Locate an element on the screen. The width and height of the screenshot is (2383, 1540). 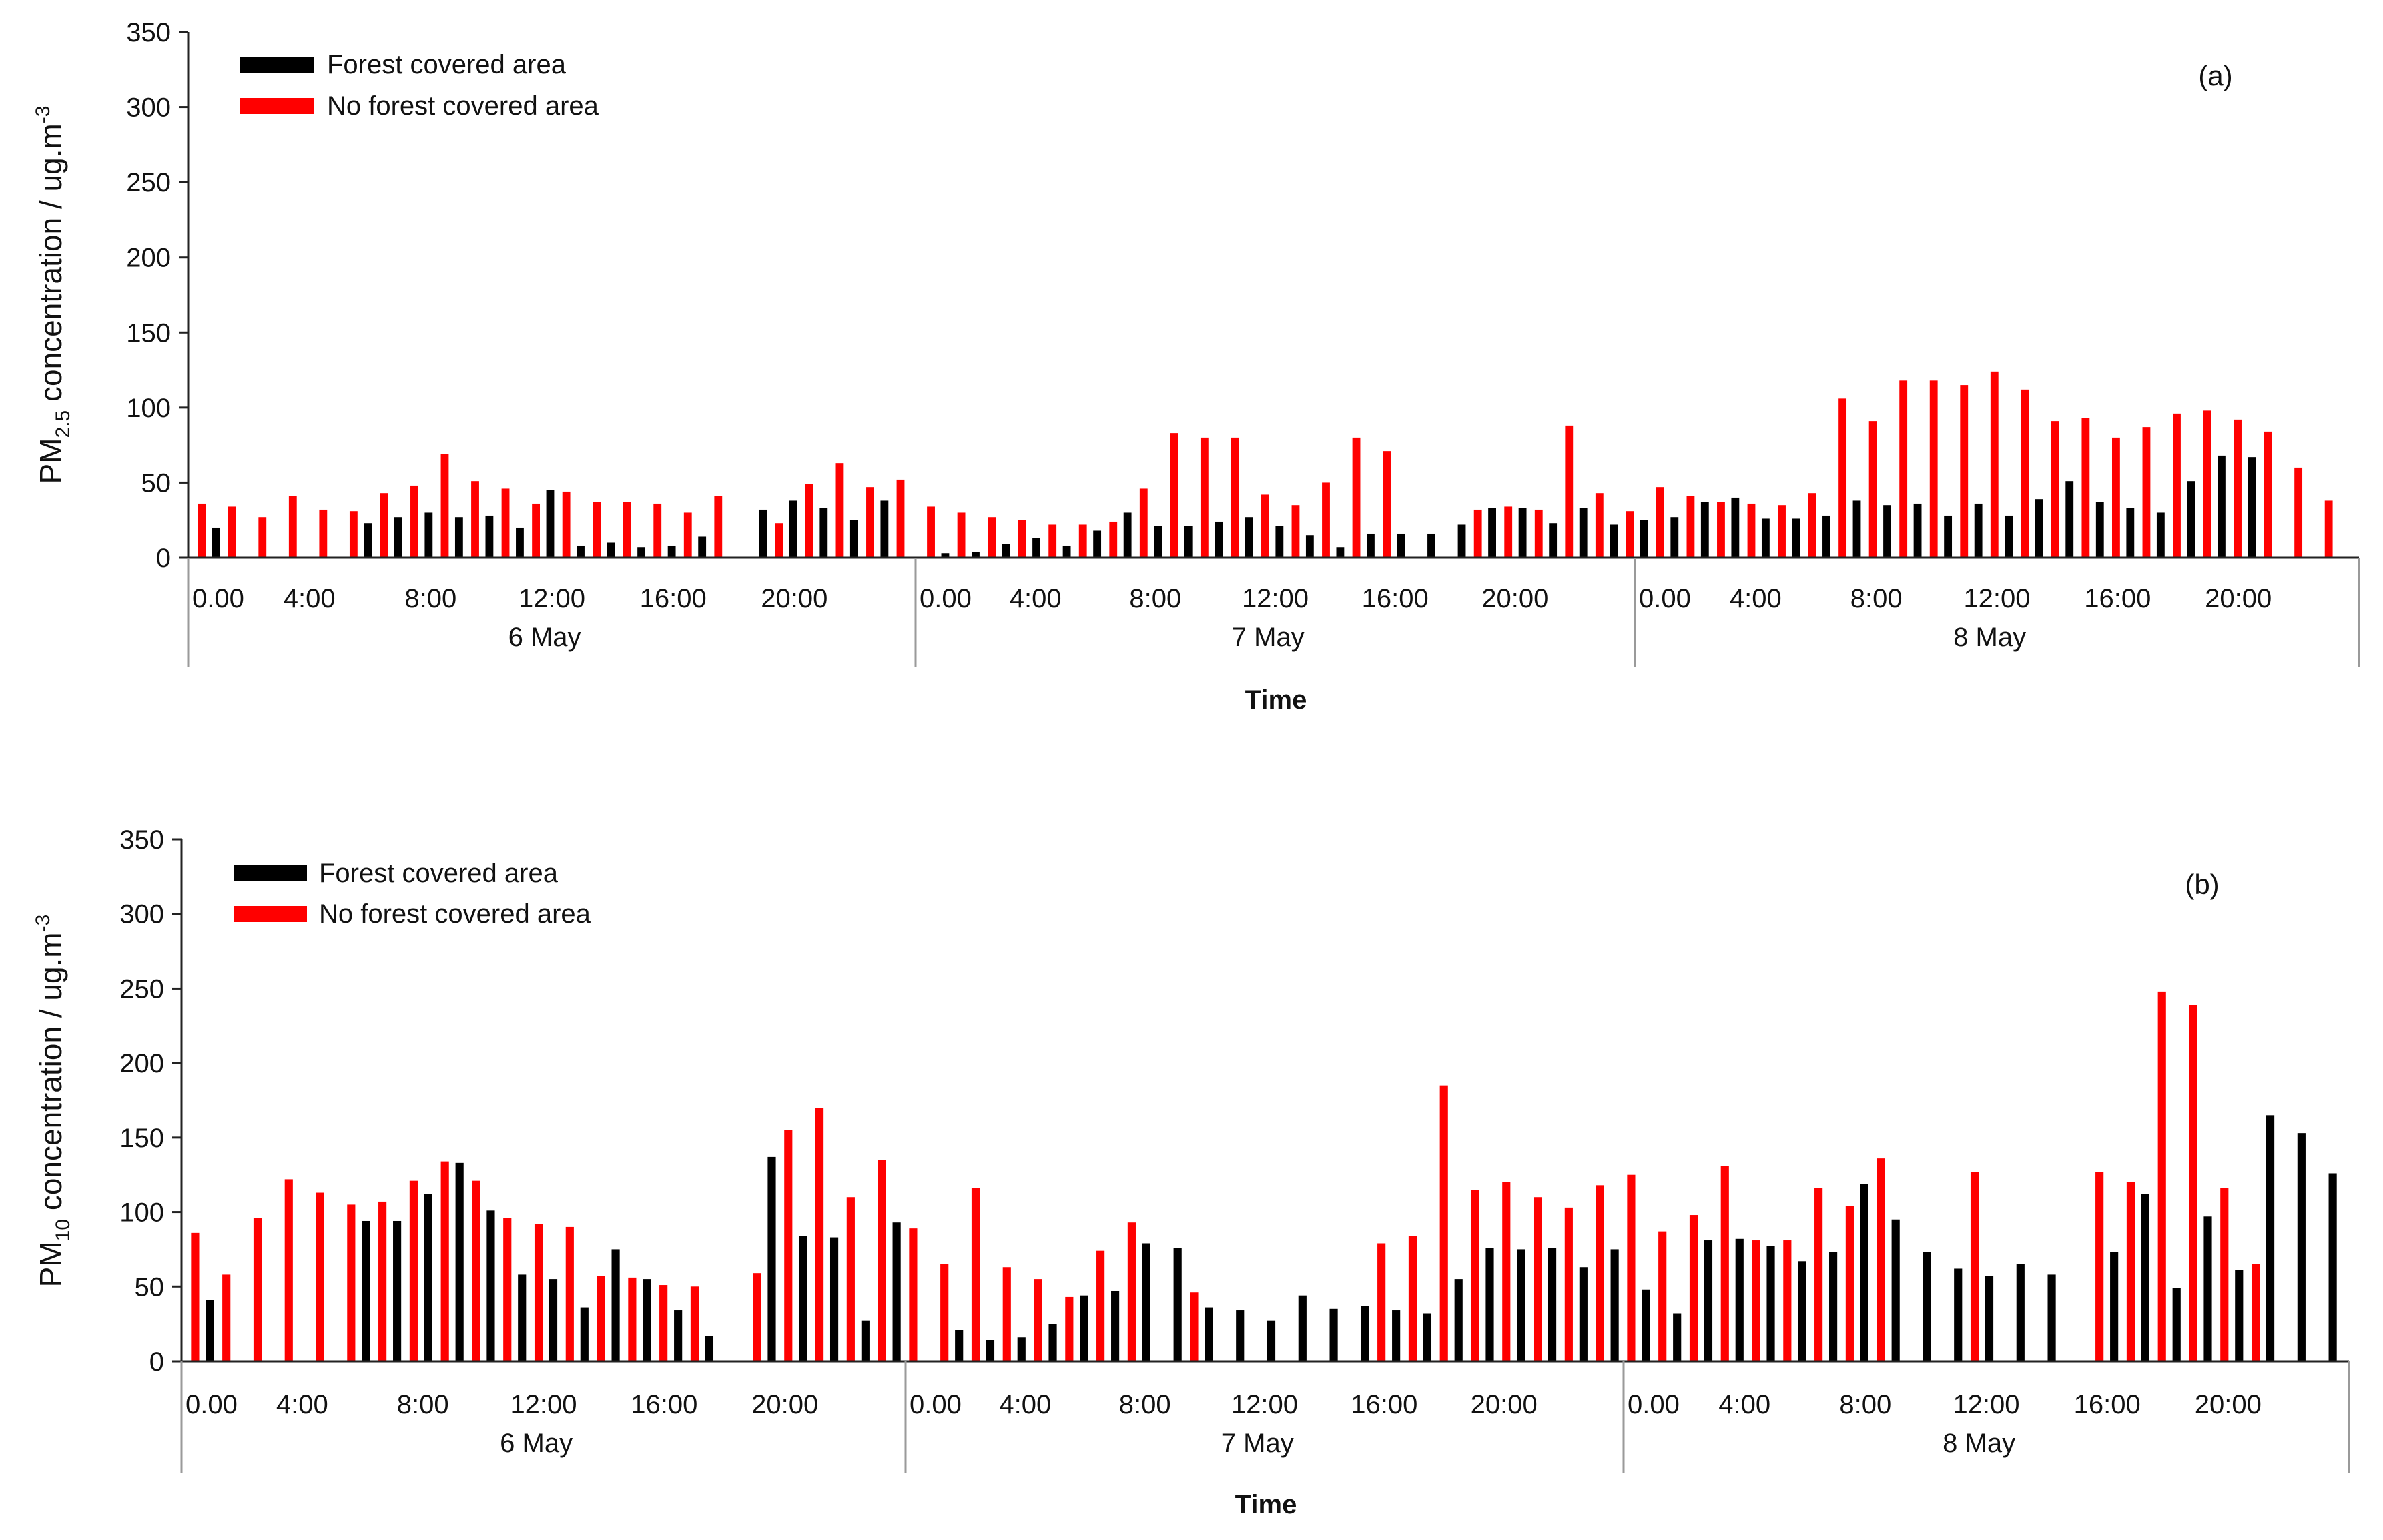
legend-label-no-forest: No forest covered area is located at coordinates (463, 106).